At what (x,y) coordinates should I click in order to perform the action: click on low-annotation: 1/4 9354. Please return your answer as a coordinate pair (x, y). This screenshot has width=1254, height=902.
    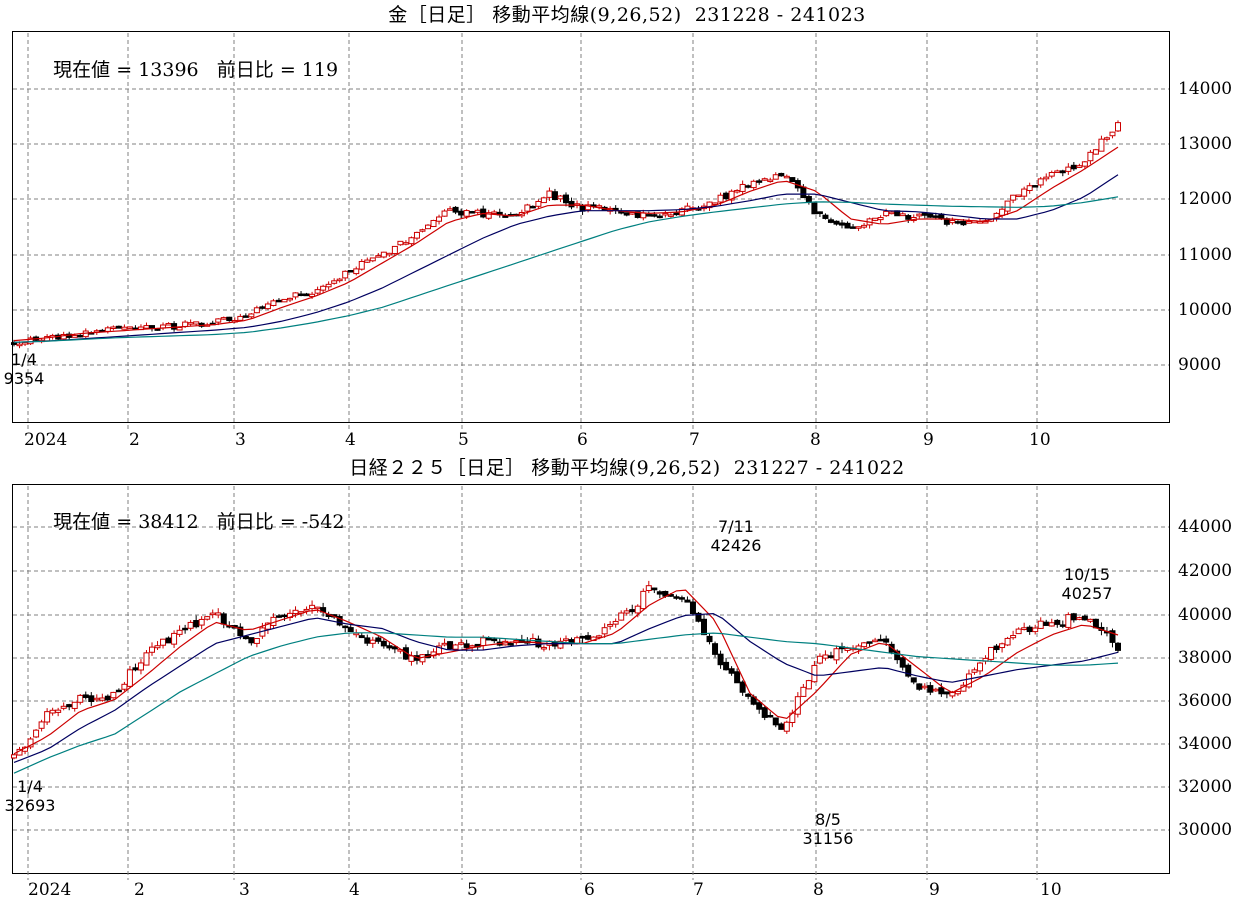
    Looking at the image, I should click on (24, 369).